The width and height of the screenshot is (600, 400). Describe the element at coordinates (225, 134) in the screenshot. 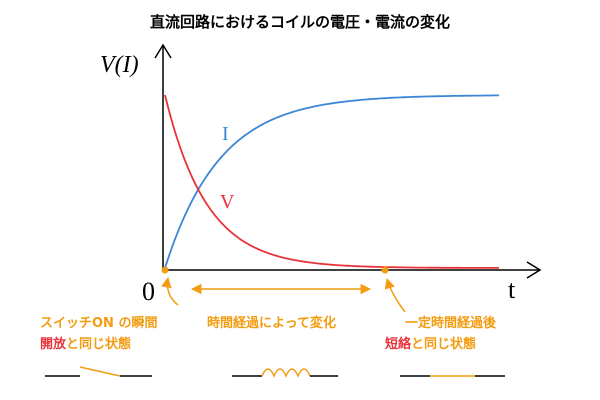

I see `current-label: I` at that location.